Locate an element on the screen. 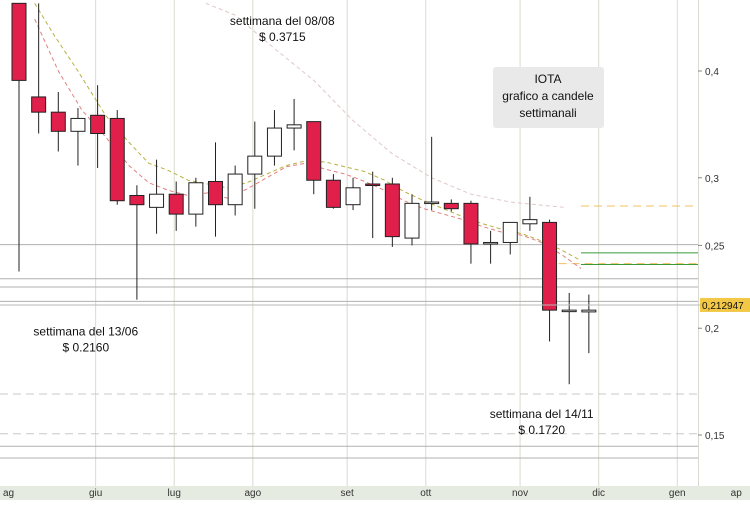 The image size is (750, 505). current-price-text: 0,212947 is located at coordinates (723, 306).